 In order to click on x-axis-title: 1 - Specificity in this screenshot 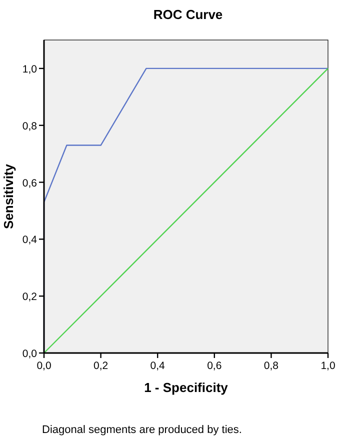, I will do `click(186, 387)`.